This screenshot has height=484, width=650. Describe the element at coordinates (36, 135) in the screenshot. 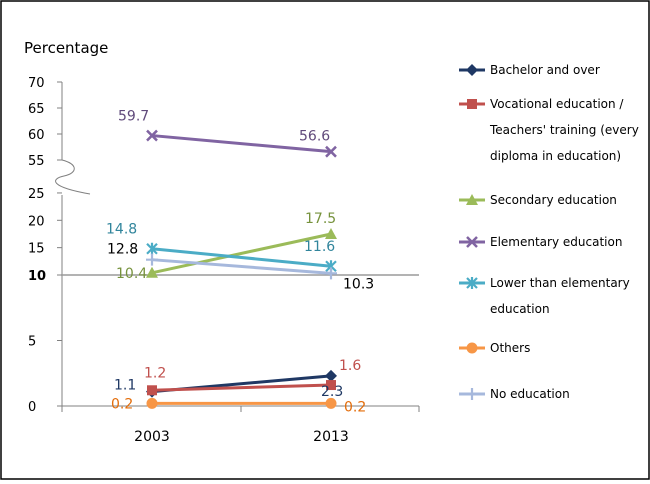

I see `y-tick-label: 60` at that location.